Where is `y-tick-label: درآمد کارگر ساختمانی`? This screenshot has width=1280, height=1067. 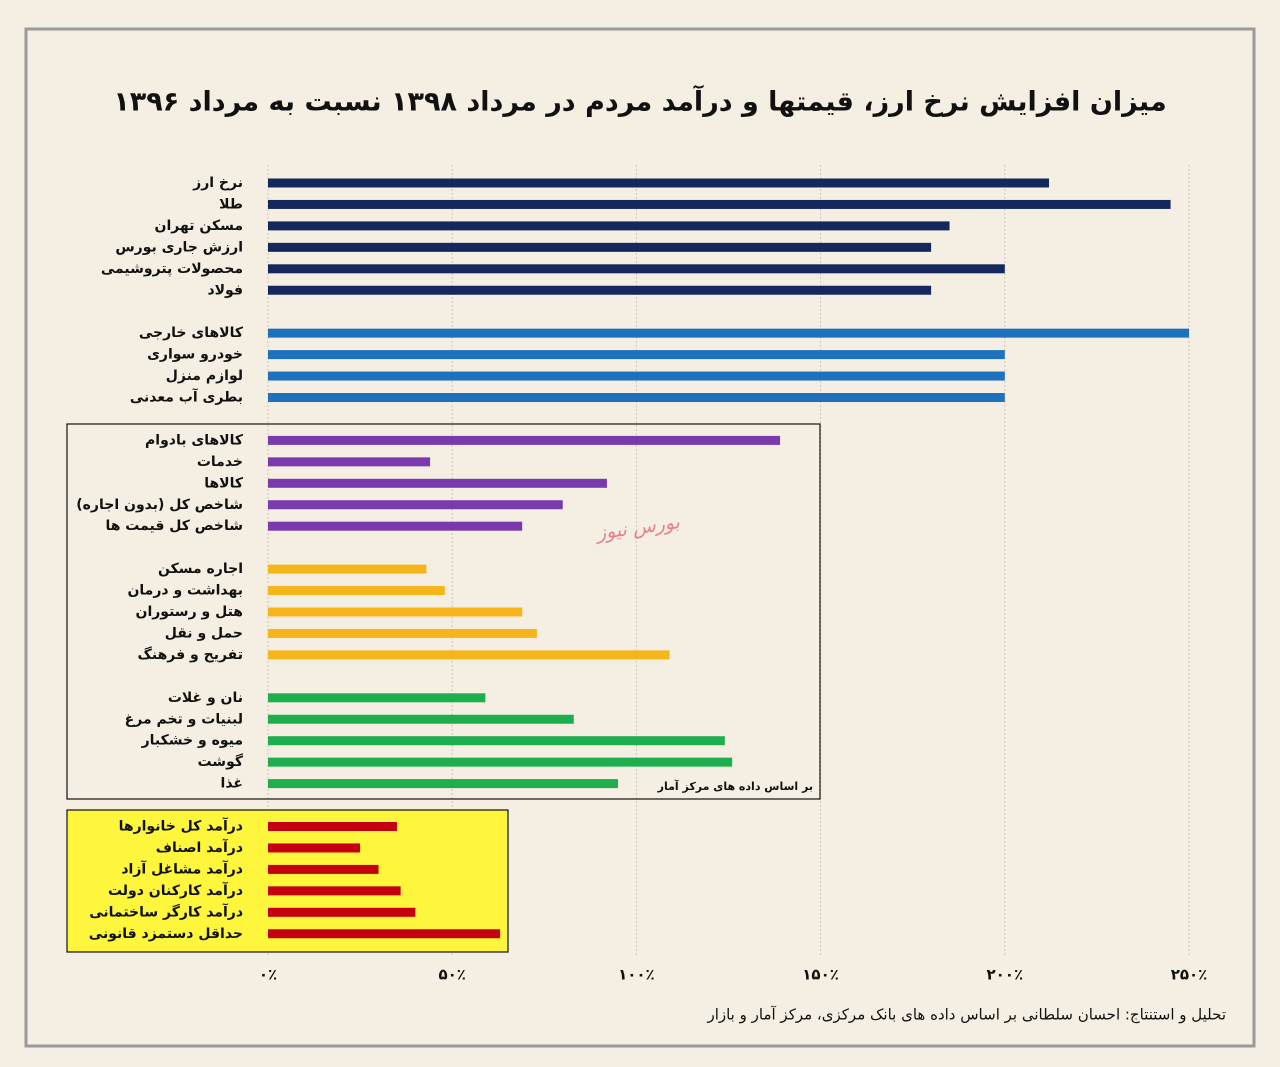 y-tick-label: درآمد کارگر ساختمانی is located at coordinates (166, 911).